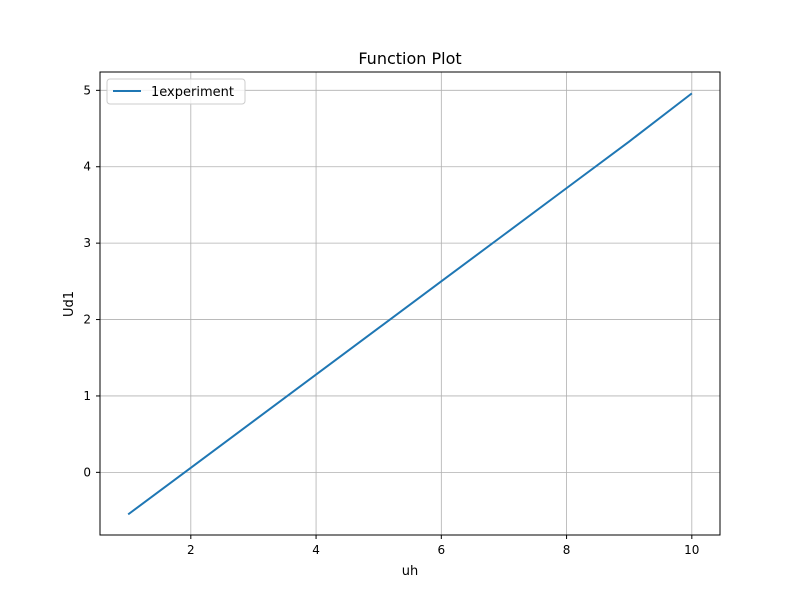 This screenshot has height=604, width=800. What do you see at coordinates (192, 92) in the screenshot?
I see `legend-label: 1experiment` at bounding box center [192, 92].